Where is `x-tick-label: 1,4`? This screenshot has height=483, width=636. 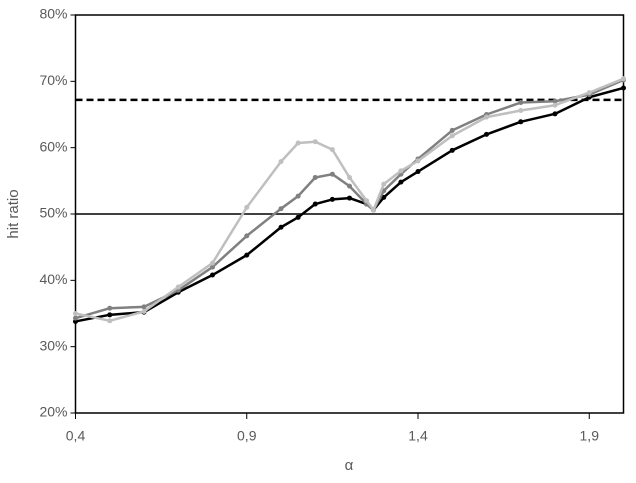 x-tick-label: 1,4 is located at coordinates (418, 436).